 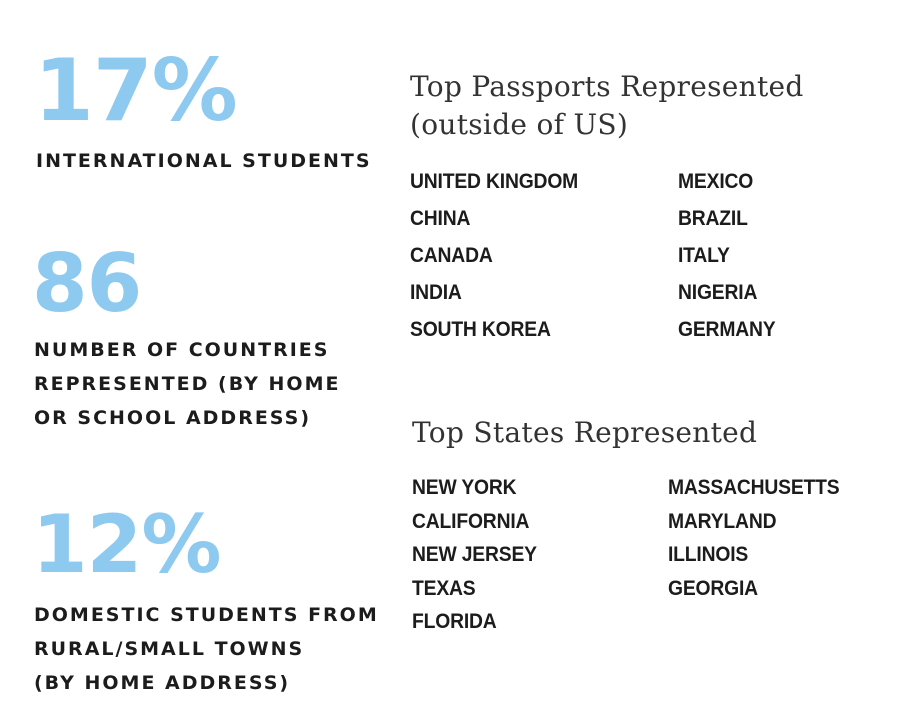 What do you see at coordinates (173, 418) in the screenshot?
I see `stat-countries-label-line: OR SCHOOL ADDRESS)` at bounding box center [173, 418].